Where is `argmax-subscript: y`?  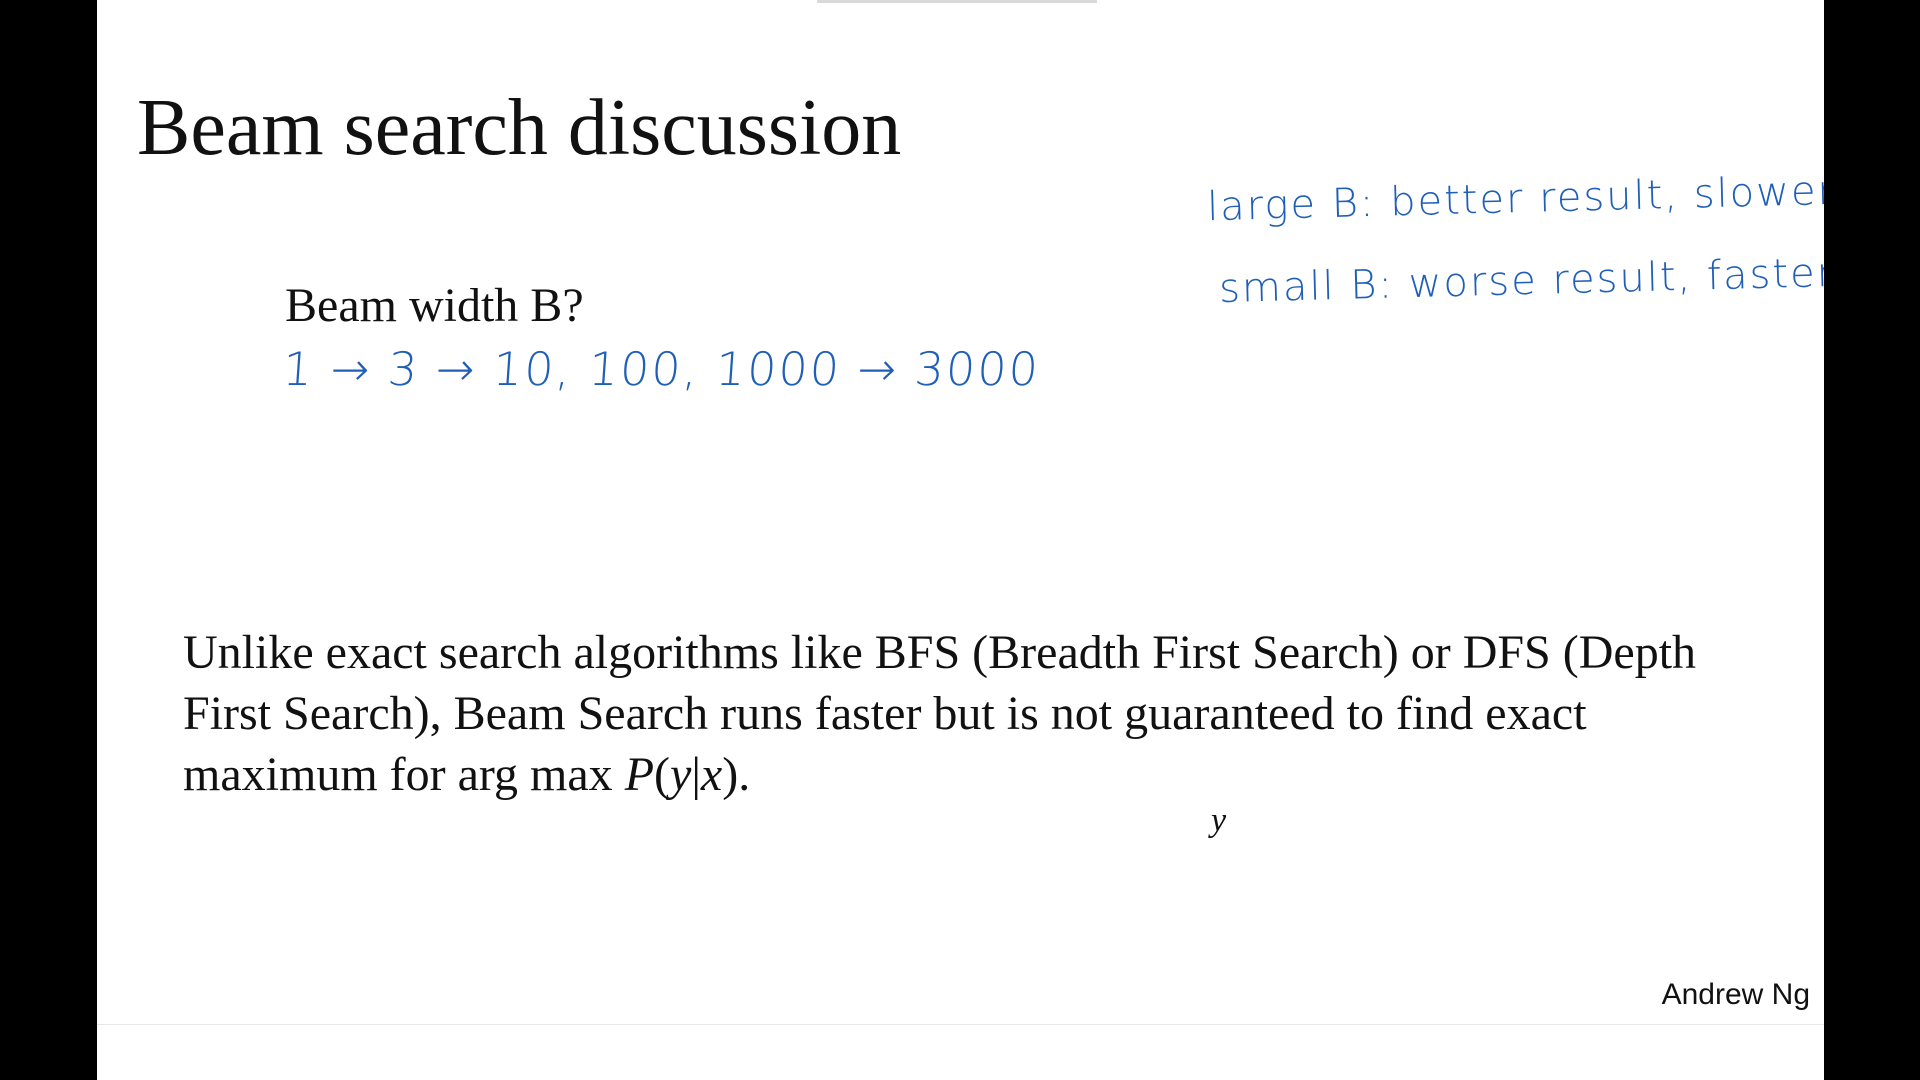
argmax-subscript: y is located at coordinates (1219, 820).